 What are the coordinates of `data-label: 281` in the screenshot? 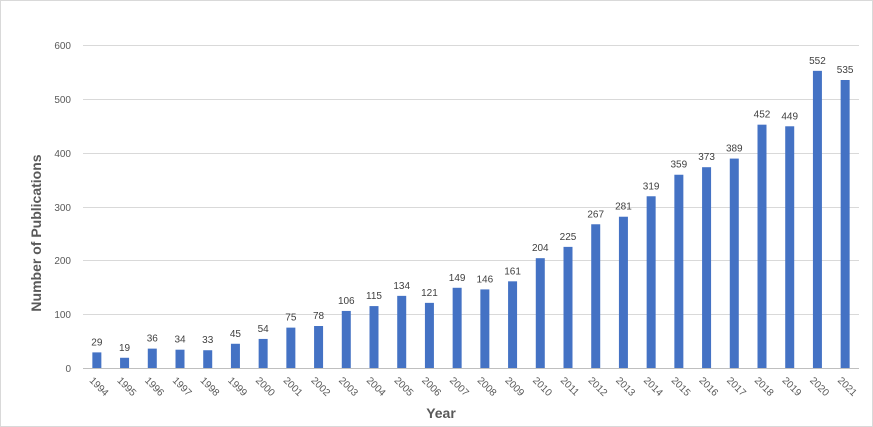 It's located at (623, 207).